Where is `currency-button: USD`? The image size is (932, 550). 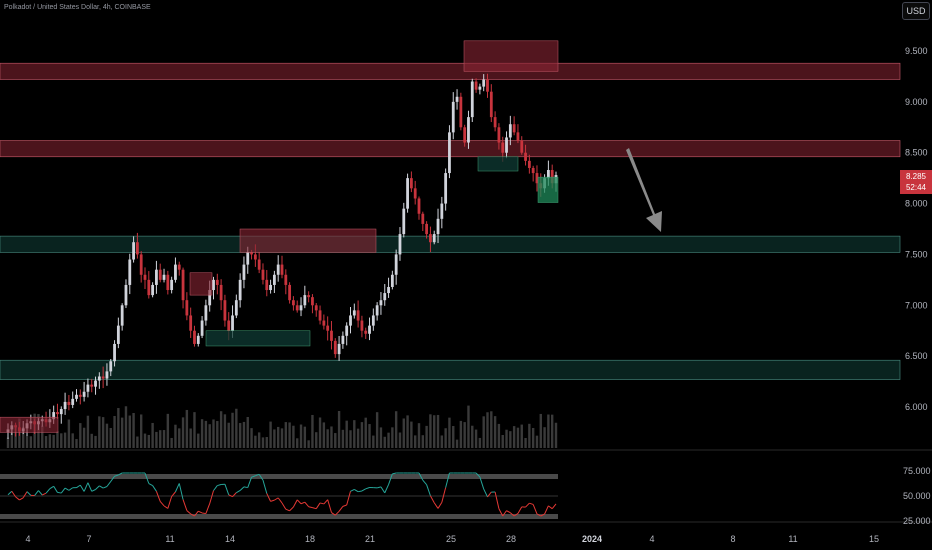
currency-button: USD is located at coordinates (916, 11).